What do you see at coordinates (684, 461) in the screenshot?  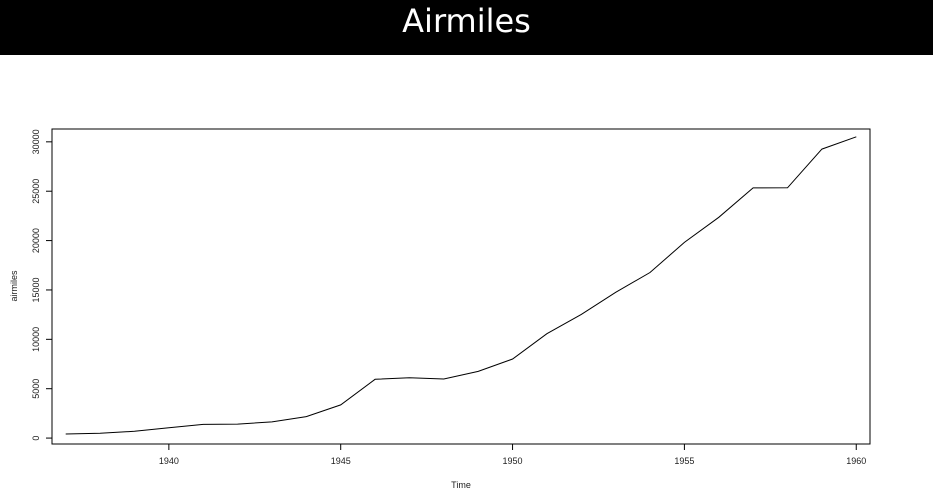 I see `x-tick-label: 1955` at bounding box center [684, 461].